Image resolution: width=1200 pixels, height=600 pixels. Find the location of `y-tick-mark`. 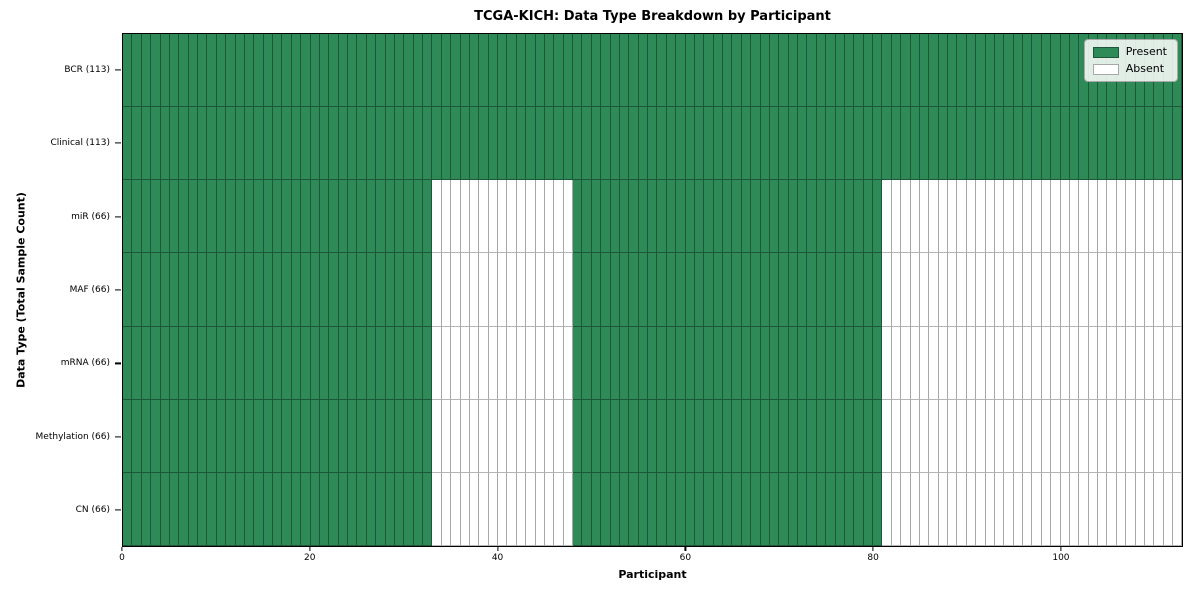

y-tick-mark is located at coordinates (118, 216).